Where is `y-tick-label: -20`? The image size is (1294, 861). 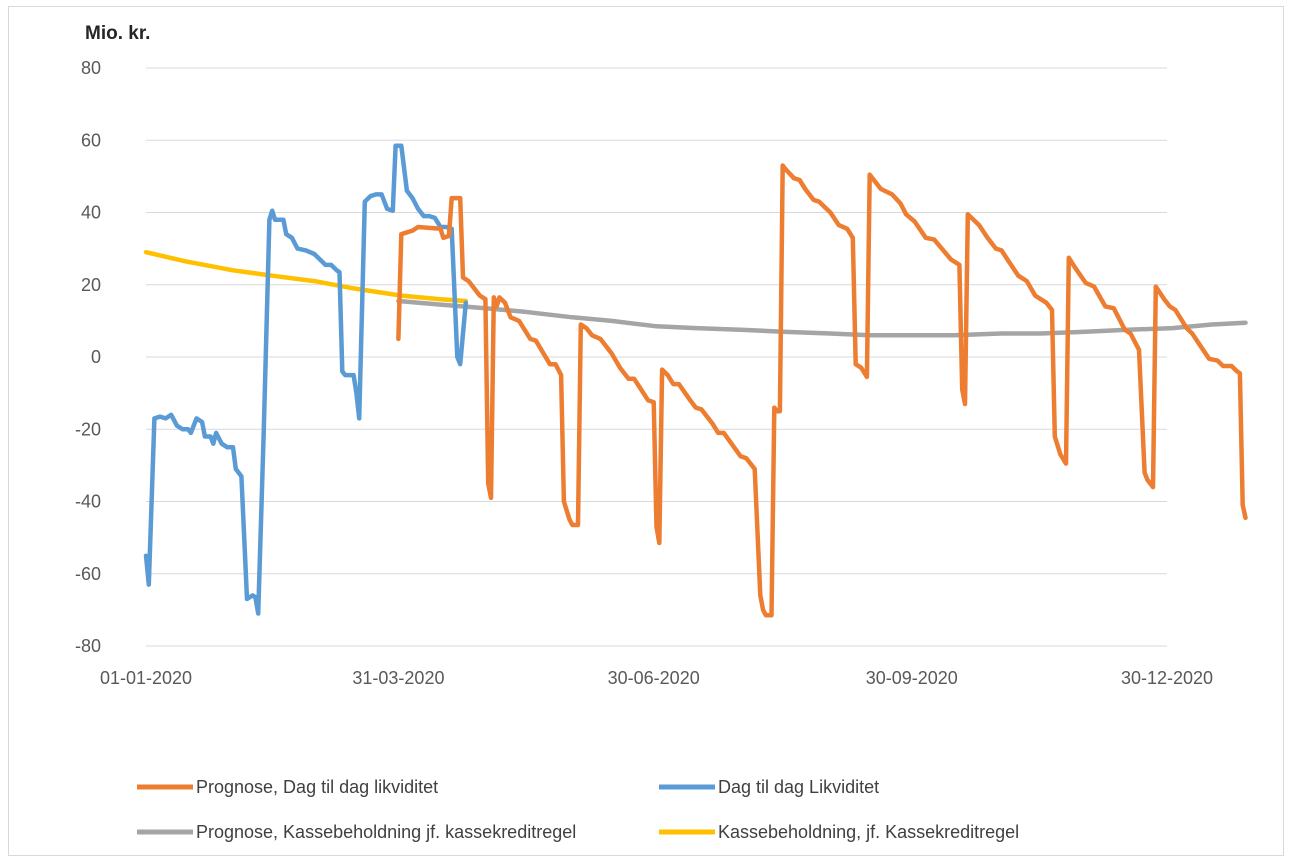
y-tick-label: -20 is located at coordinates (88, 429).